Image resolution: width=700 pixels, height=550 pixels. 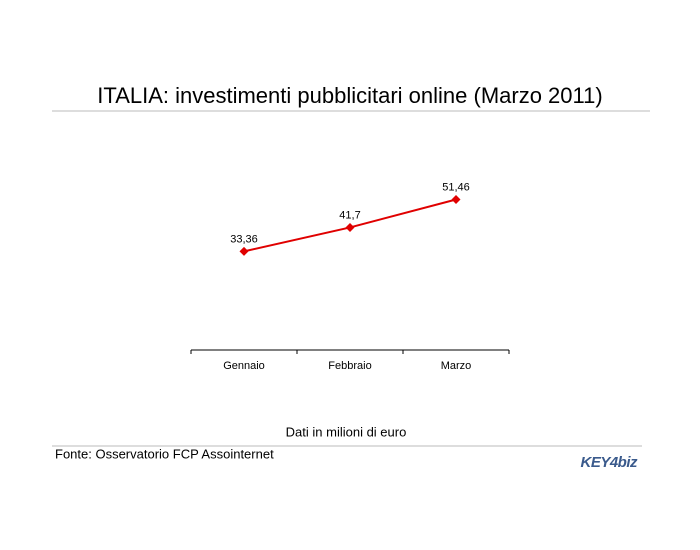 What do you see at coordinates (244, 366) in the screenshot?
I see `x-tick-label: Gennaio` at bounding box center [244, 366].